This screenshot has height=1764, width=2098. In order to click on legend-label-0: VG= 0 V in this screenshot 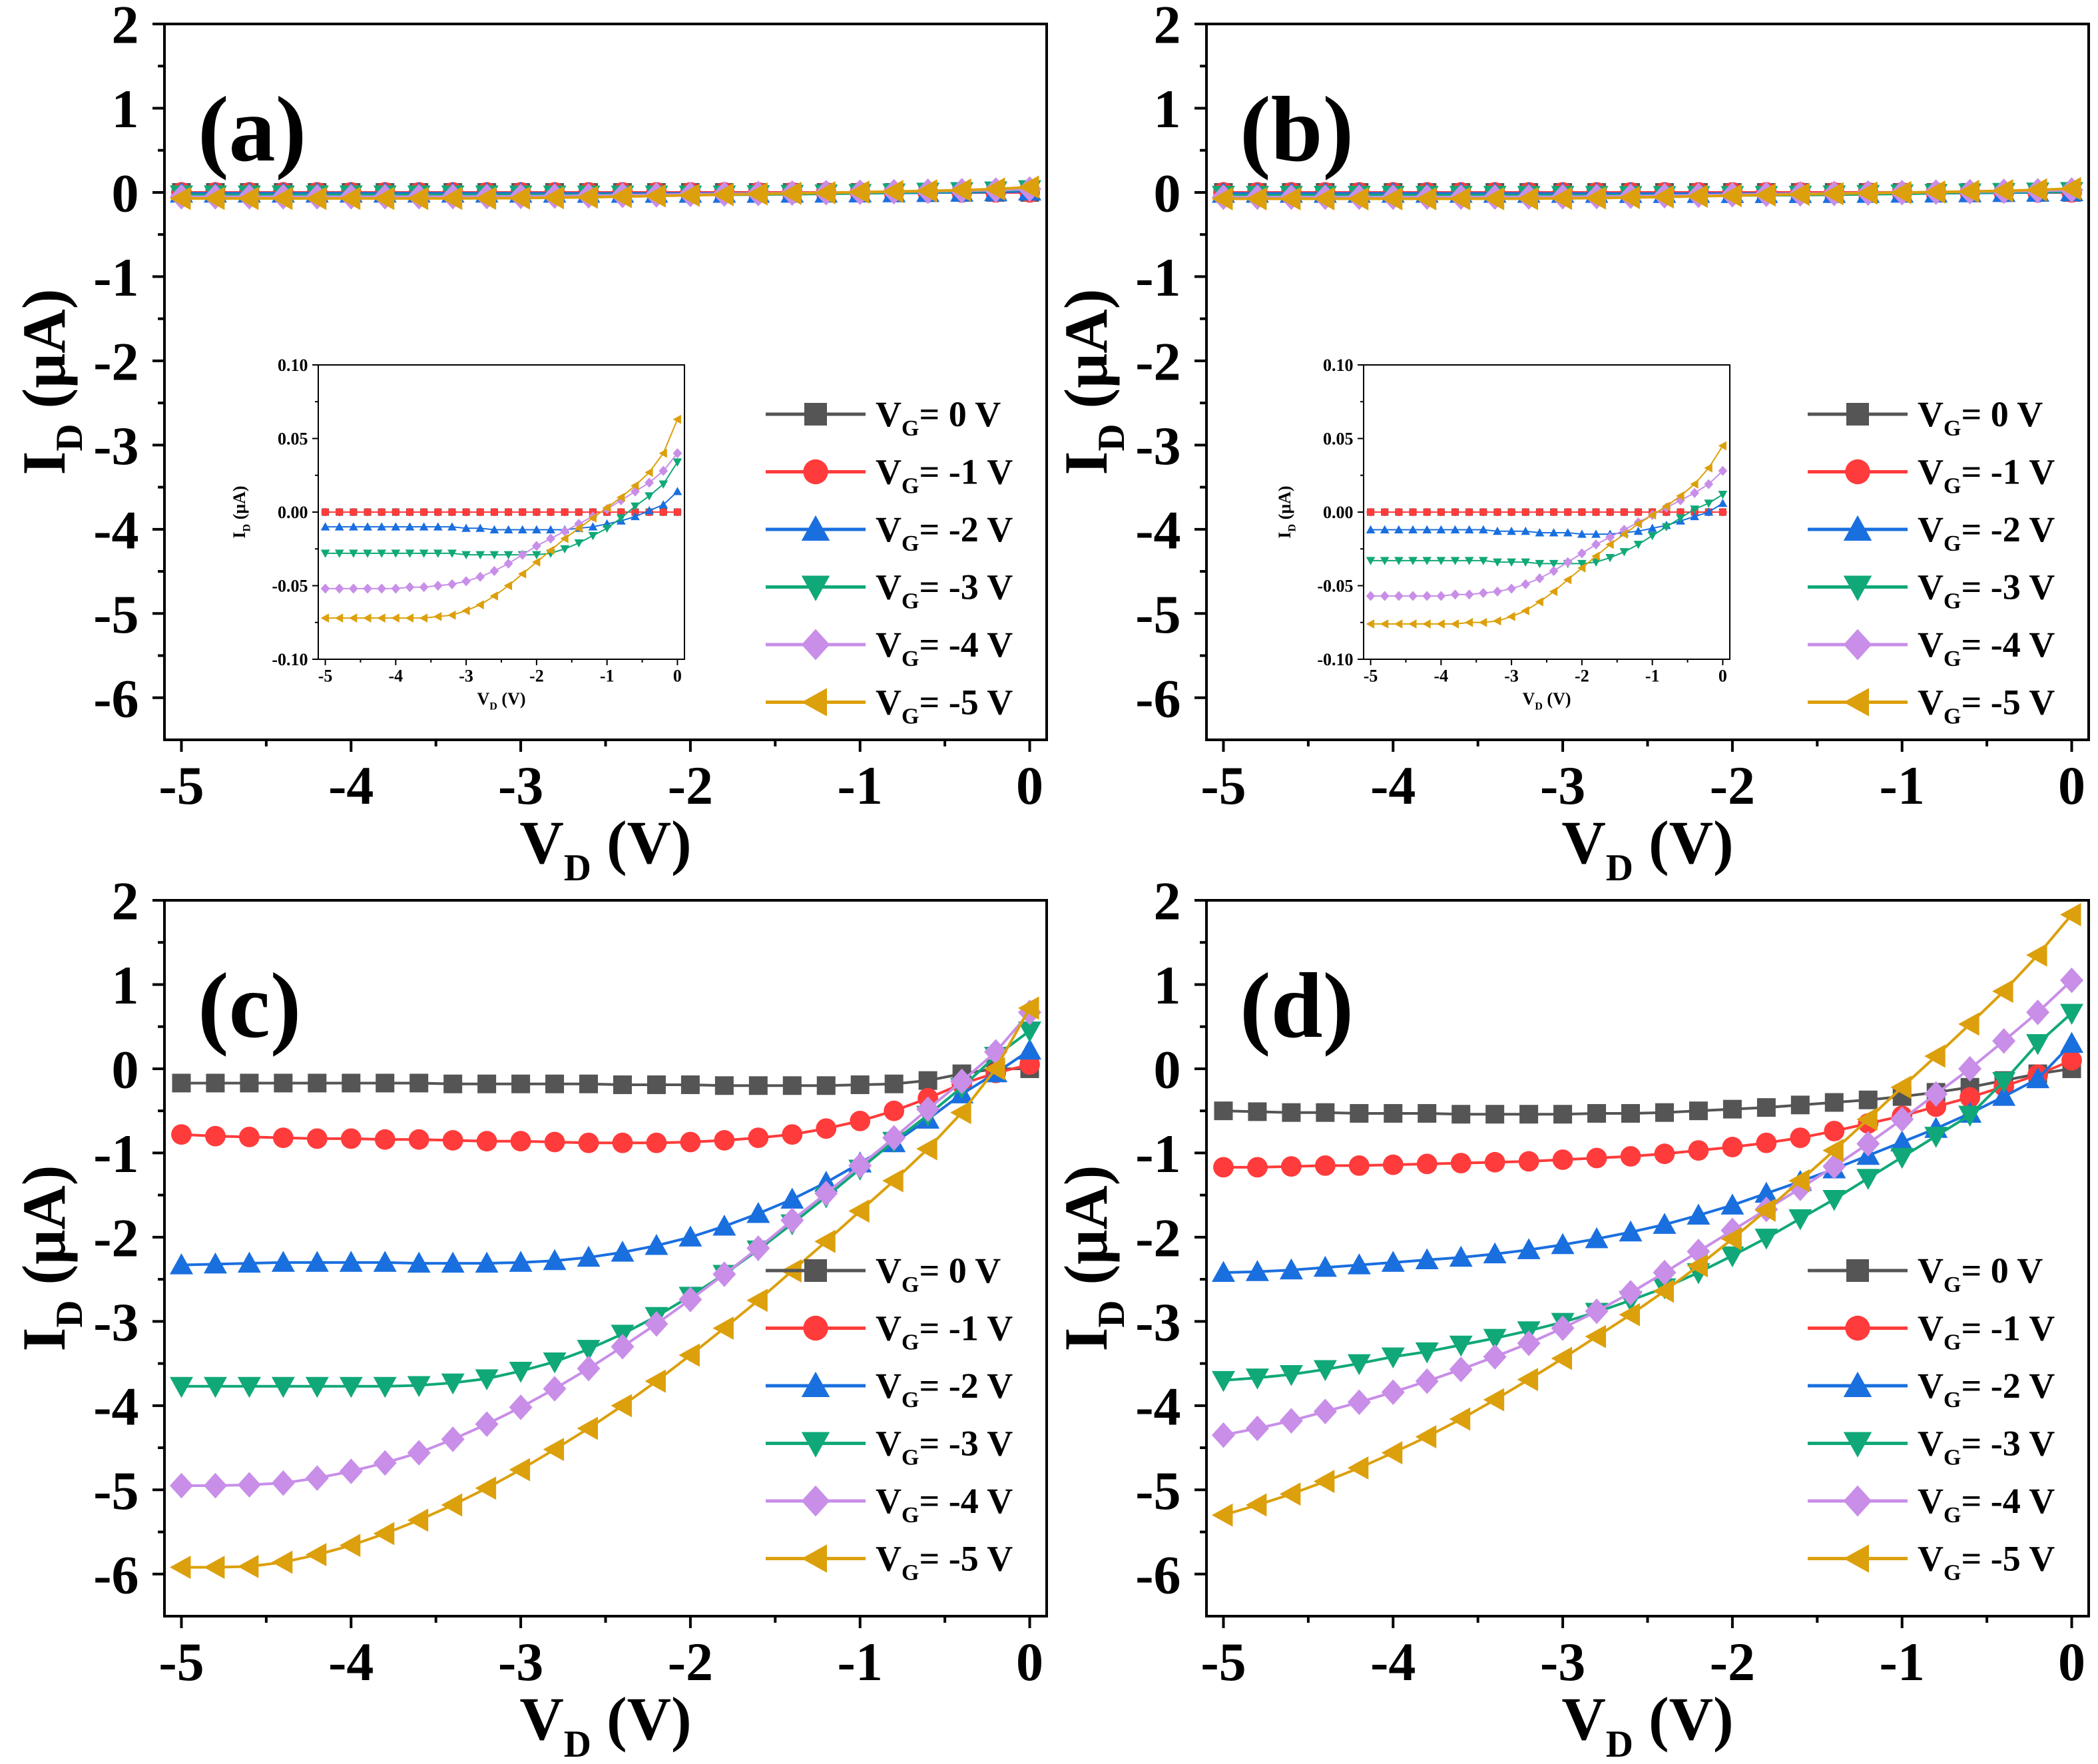, I will do `click(938, 417)`.